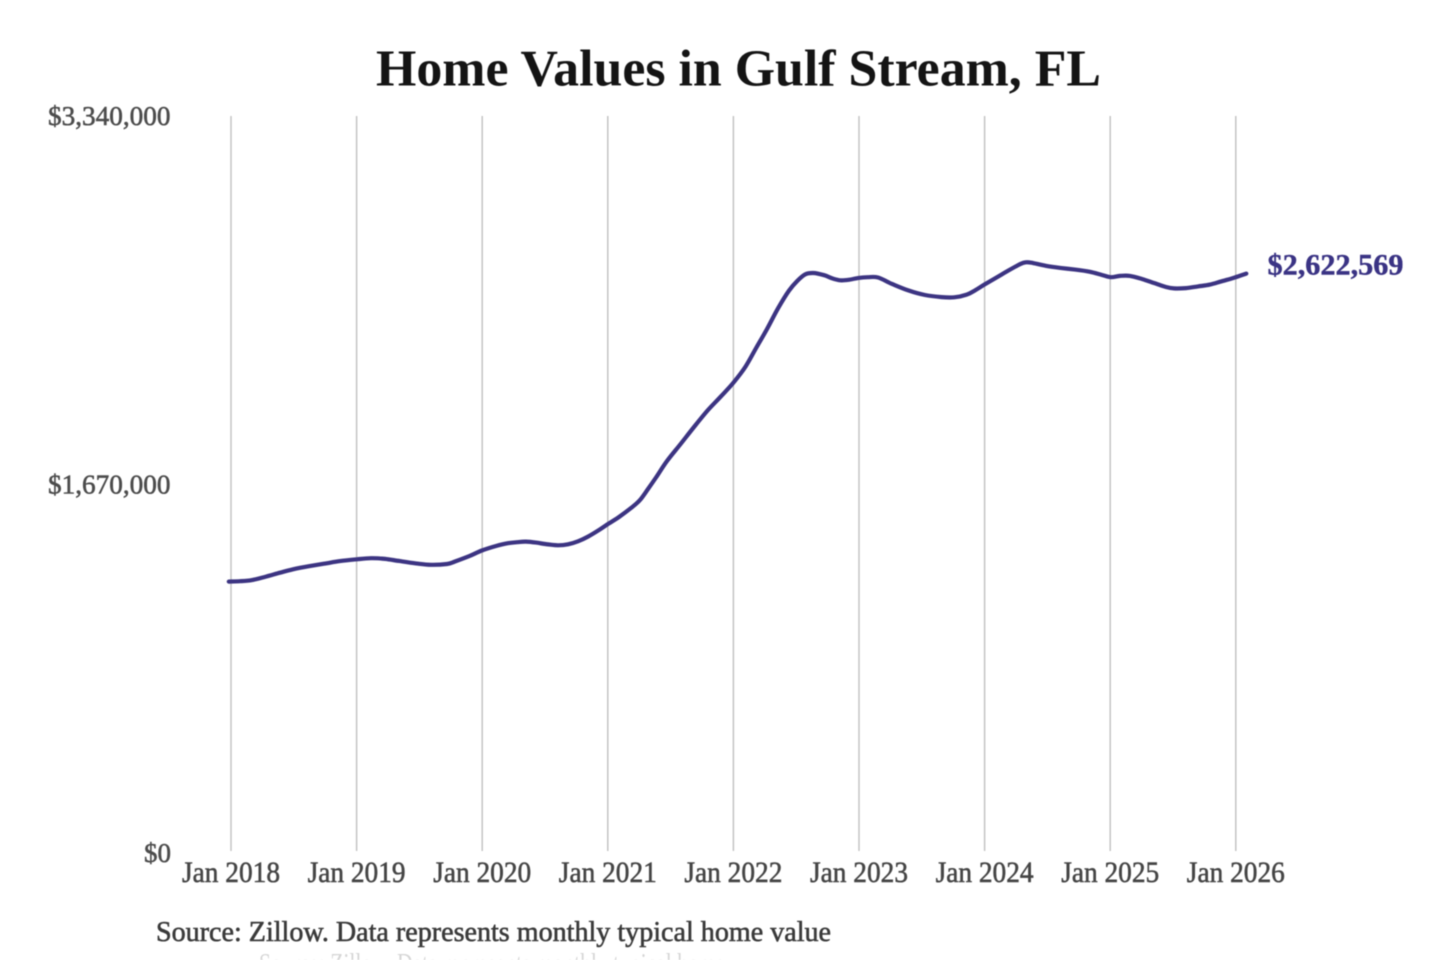 The image size is (1440, 960). Describe the element at coordinates (482, 872) in the screenshot. I see `svg-text: Jan 2020` at that location.